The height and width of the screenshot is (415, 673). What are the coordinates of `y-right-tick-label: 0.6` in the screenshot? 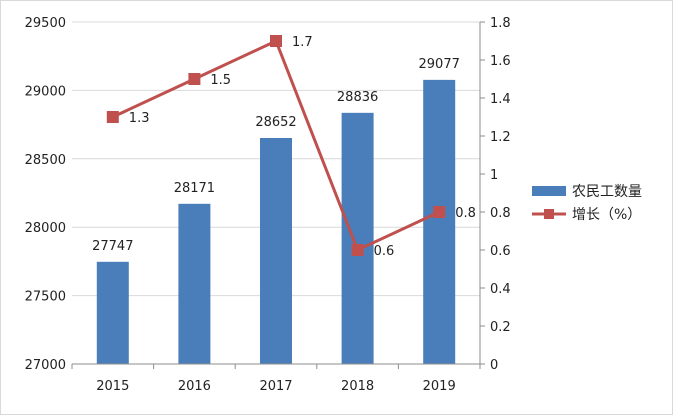 It's located at (500, 251).